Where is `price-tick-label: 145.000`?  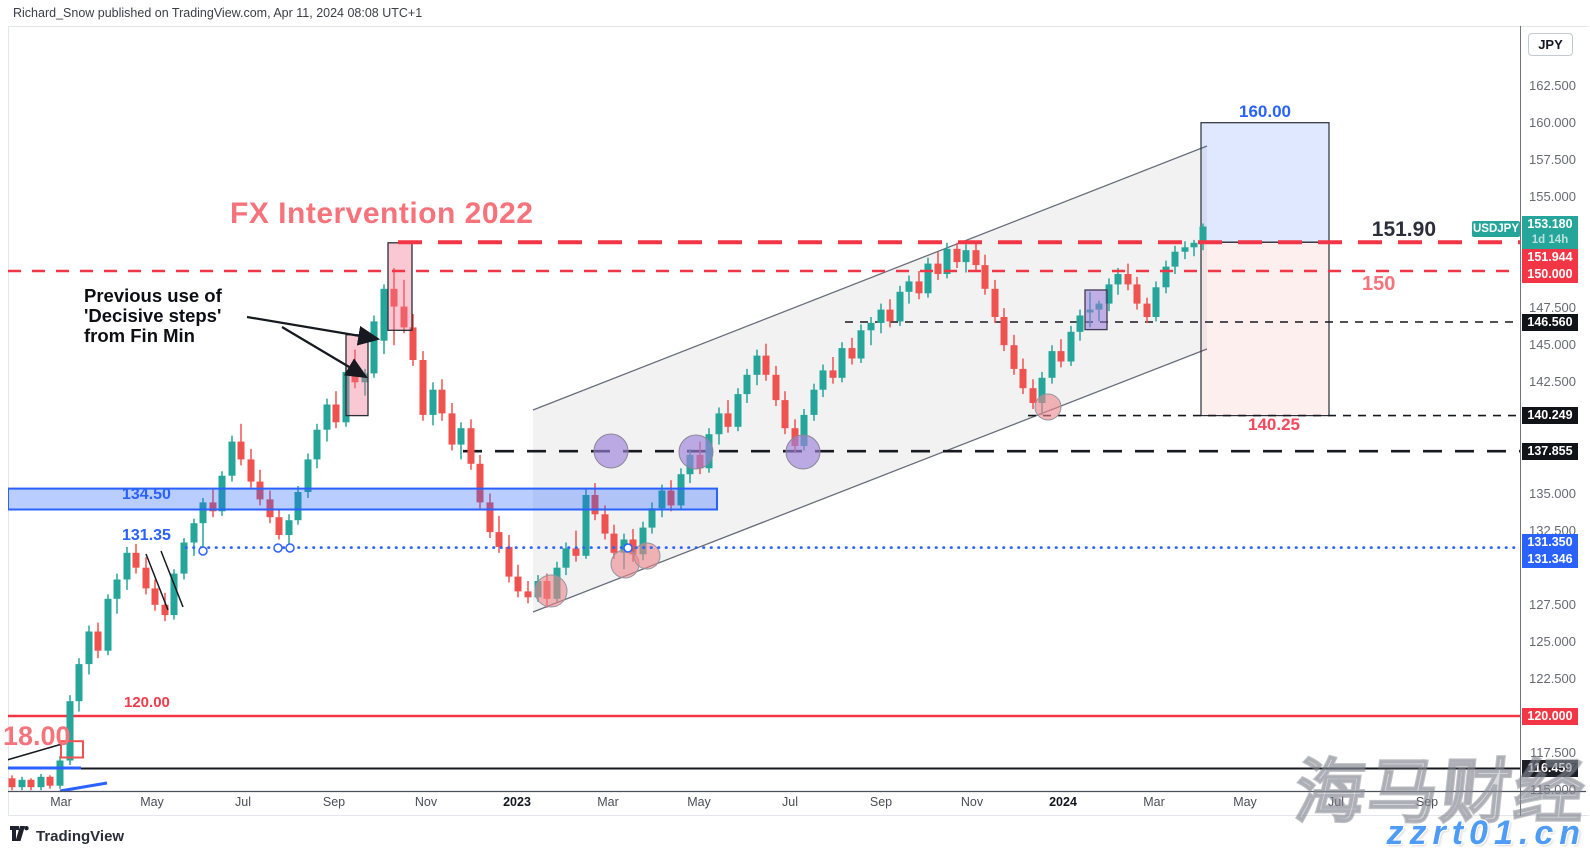 price-tick-label: 145.000 is located at coordinates (1552, 345).